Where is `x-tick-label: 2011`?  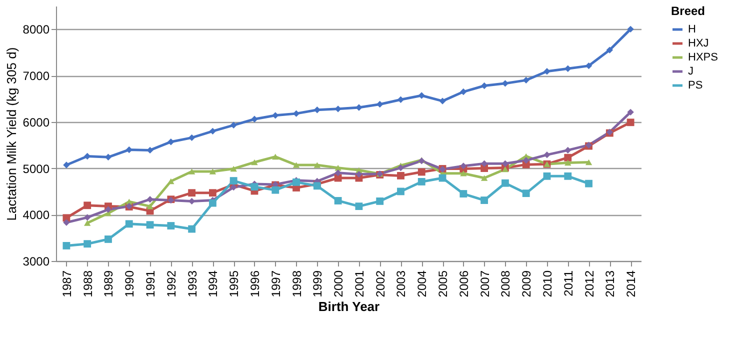 x-tick-label: 2011 is located at coordinates (568, 283).